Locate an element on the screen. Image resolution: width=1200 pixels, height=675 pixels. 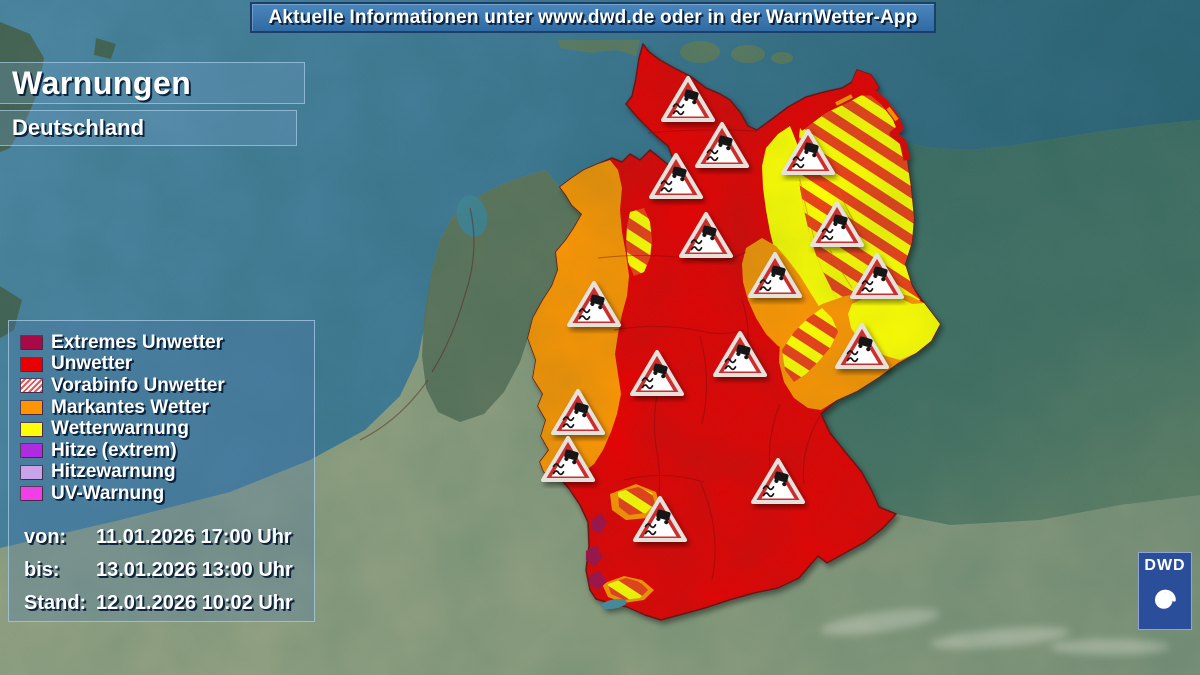
legend-item: Unwetter is located at coordinates (167, 364).